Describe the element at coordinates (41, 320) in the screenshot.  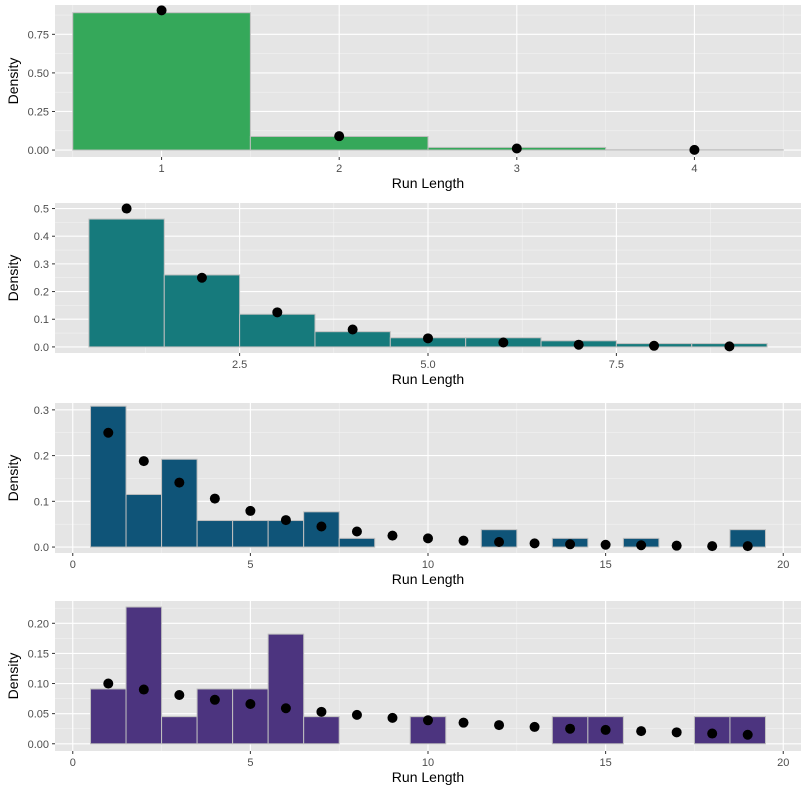
I see `y-tick-label: 0.1` at that location.